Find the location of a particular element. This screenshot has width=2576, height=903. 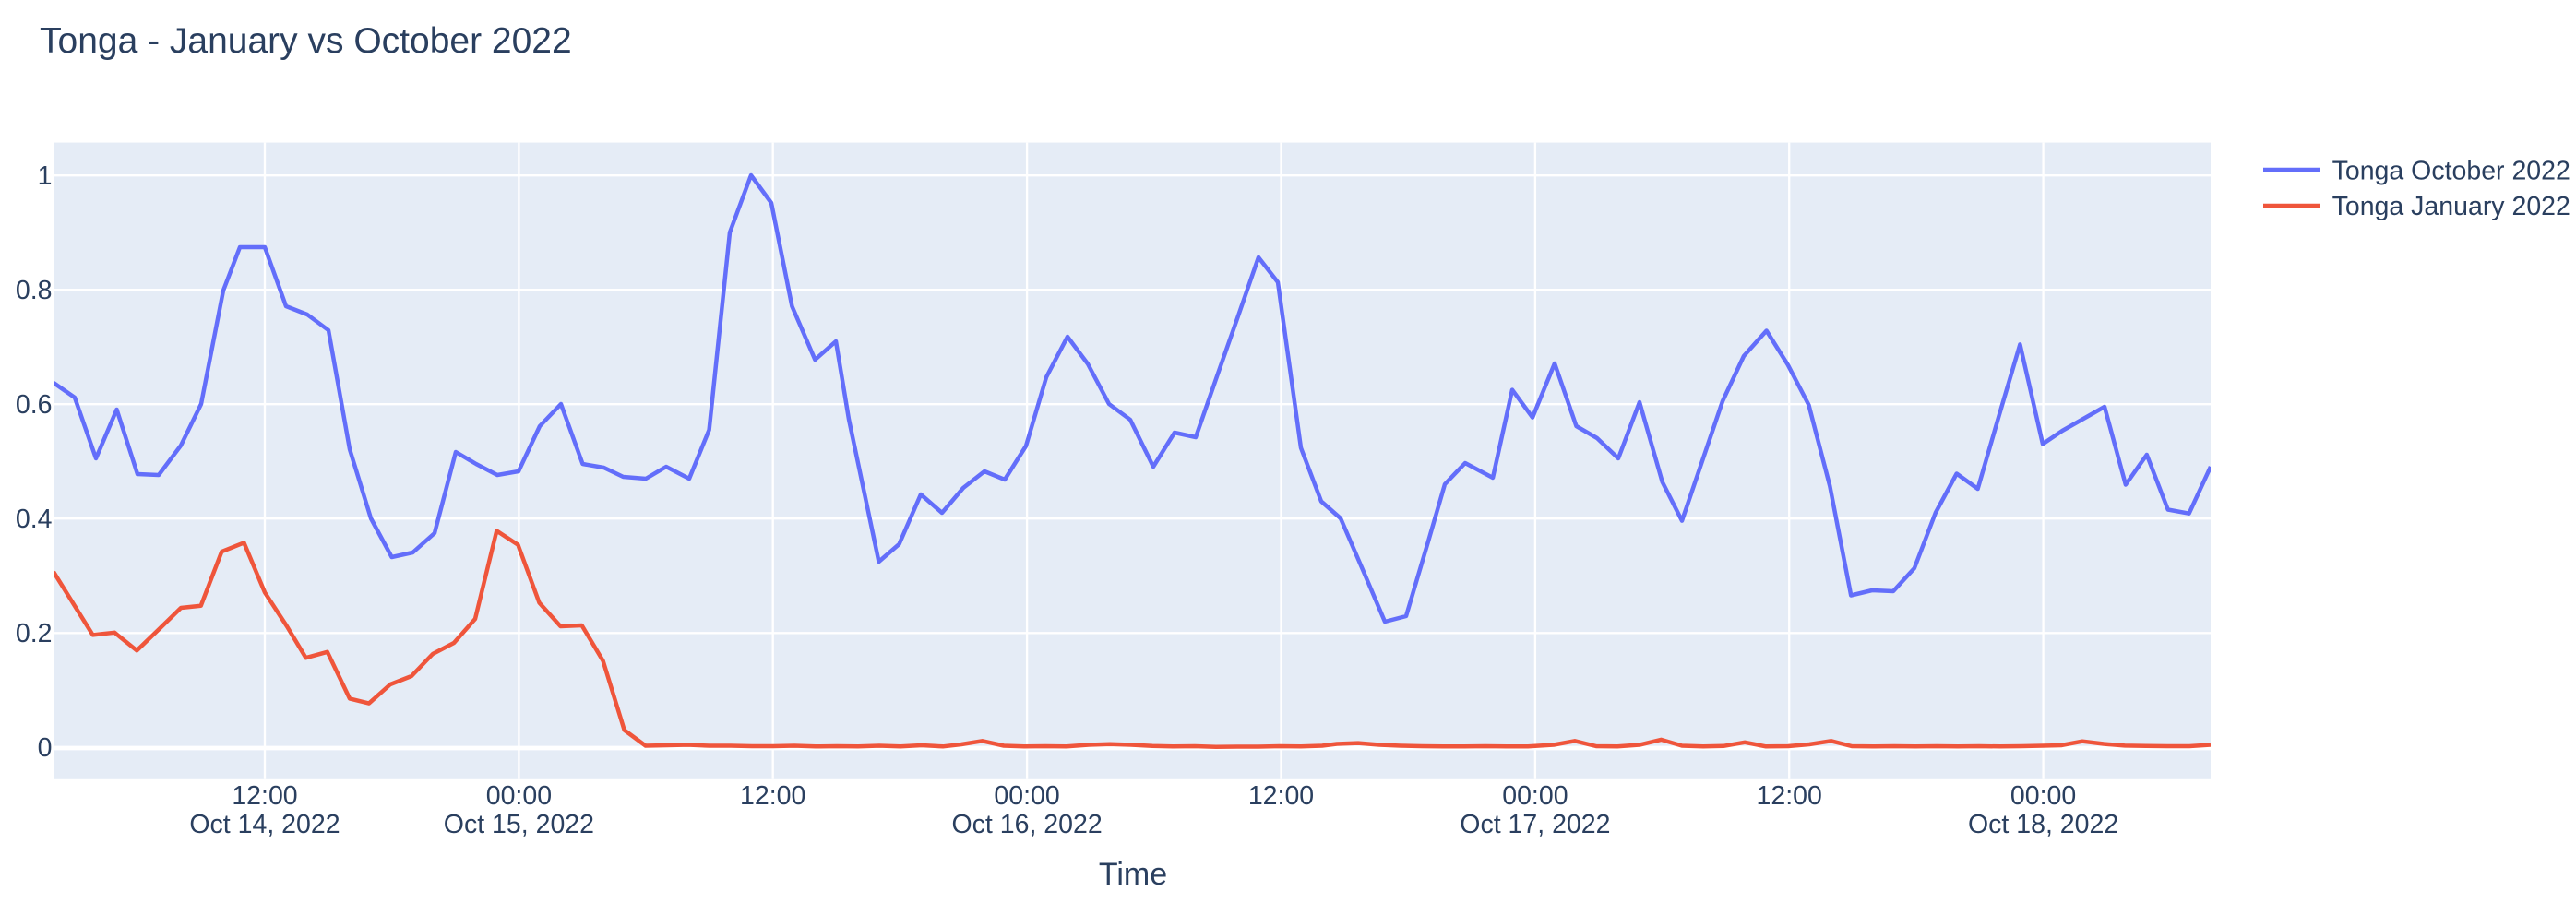

svg-text: Oct 15, 2022 is located at coordinates (519, 824).